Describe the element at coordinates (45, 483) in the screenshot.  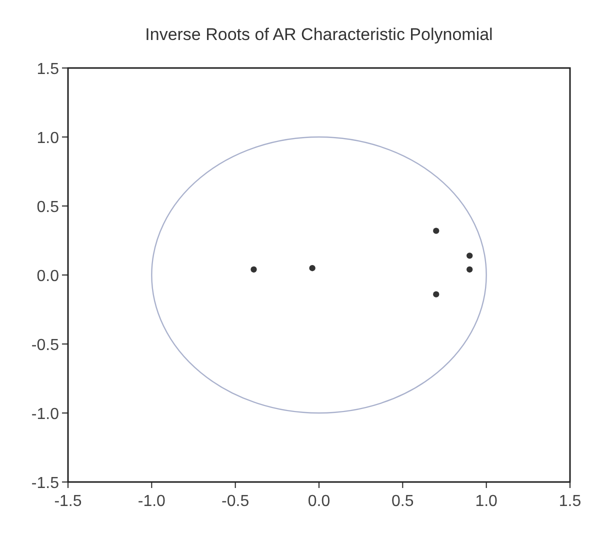
I see `y-tick-label: -1.5` at that location.